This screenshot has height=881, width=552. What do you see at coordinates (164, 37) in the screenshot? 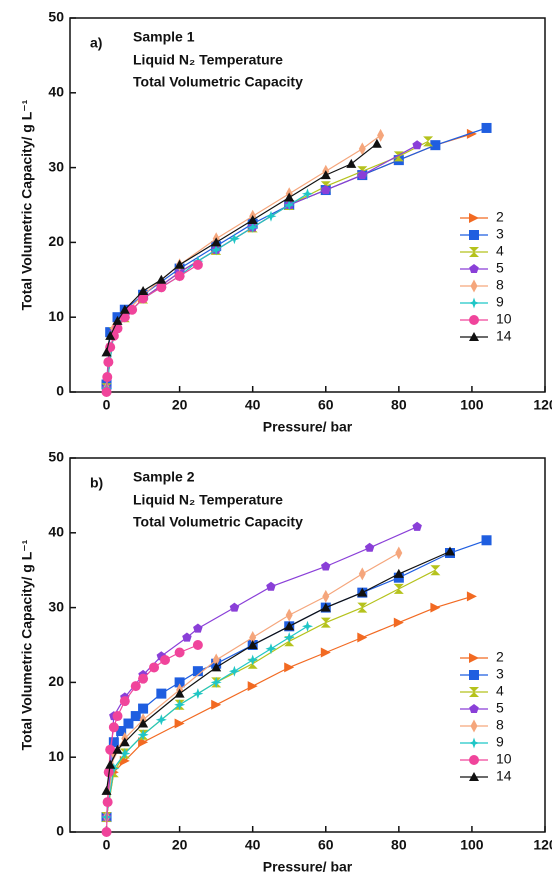
I see `chart-title: Sample 1` at bounding box center [164, 37].